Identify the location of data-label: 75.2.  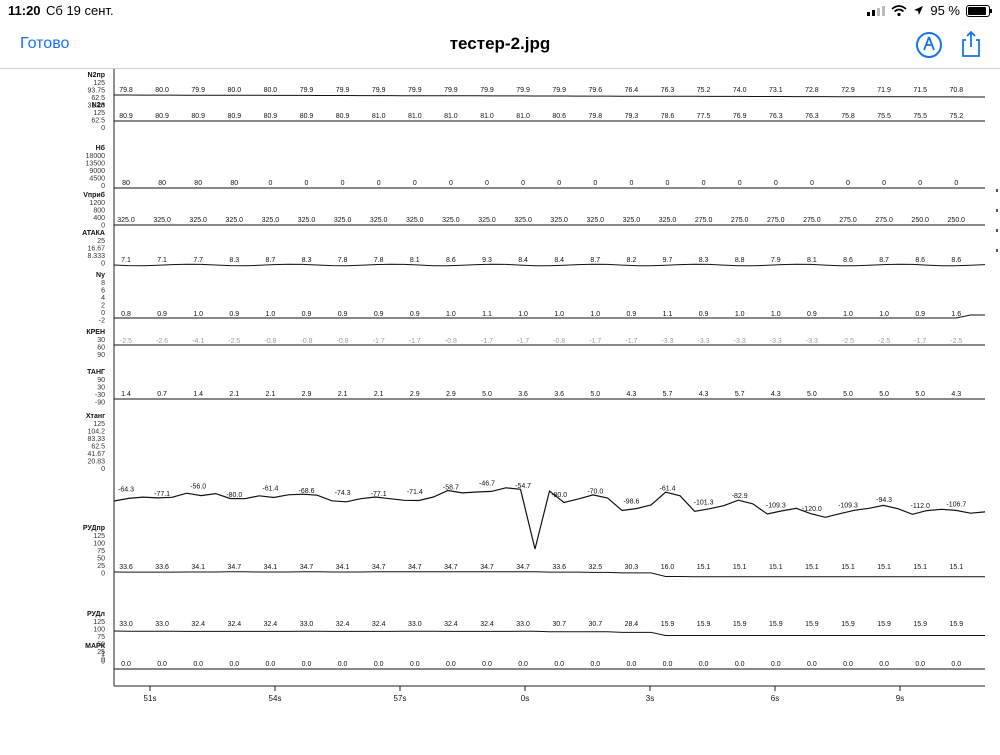
(704, 90).